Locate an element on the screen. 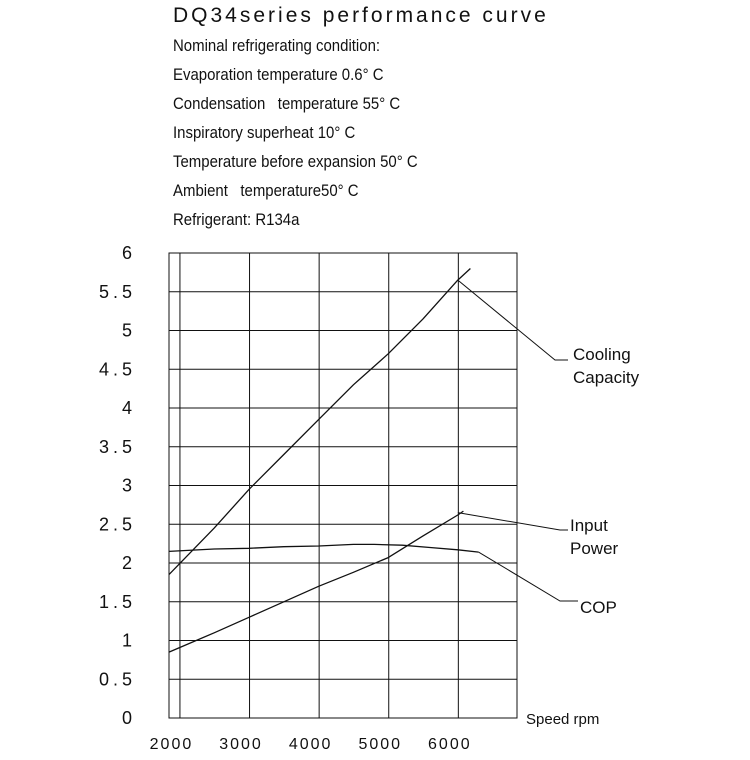 Image resolution: width=750 pixels, height=760 pixels. condition-line: Evaporation temperature 0.6° C is located at coordinates (278, 74).